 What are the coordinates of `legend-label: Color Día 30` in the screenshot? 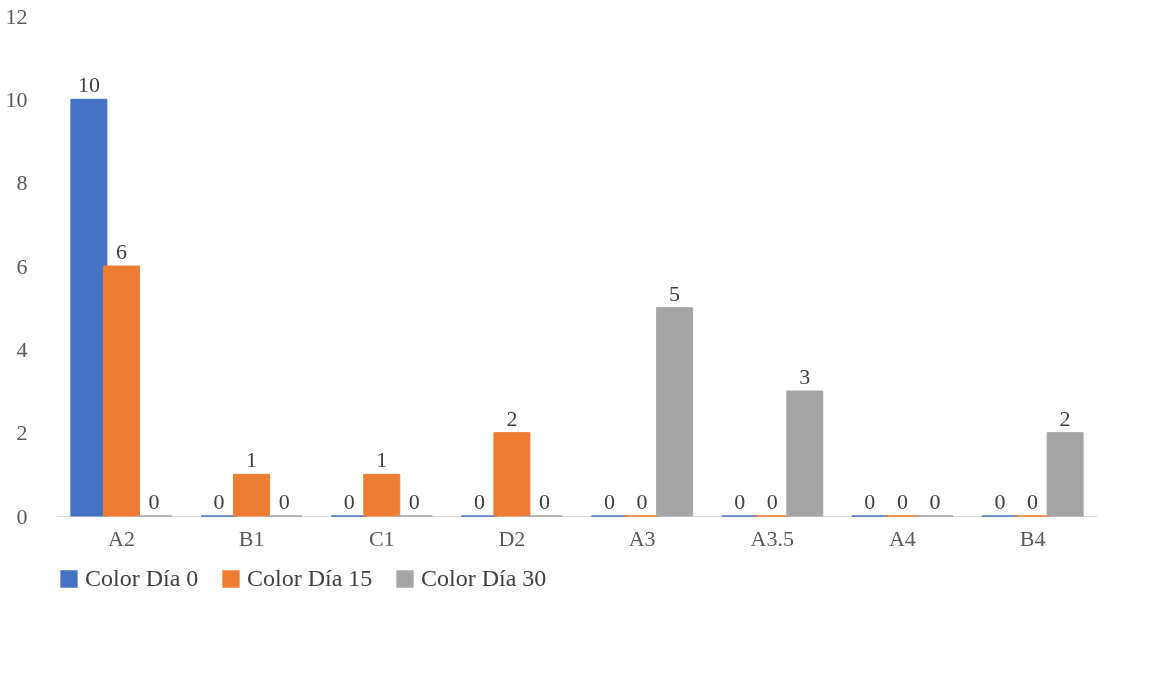 It's located at (484, 578).